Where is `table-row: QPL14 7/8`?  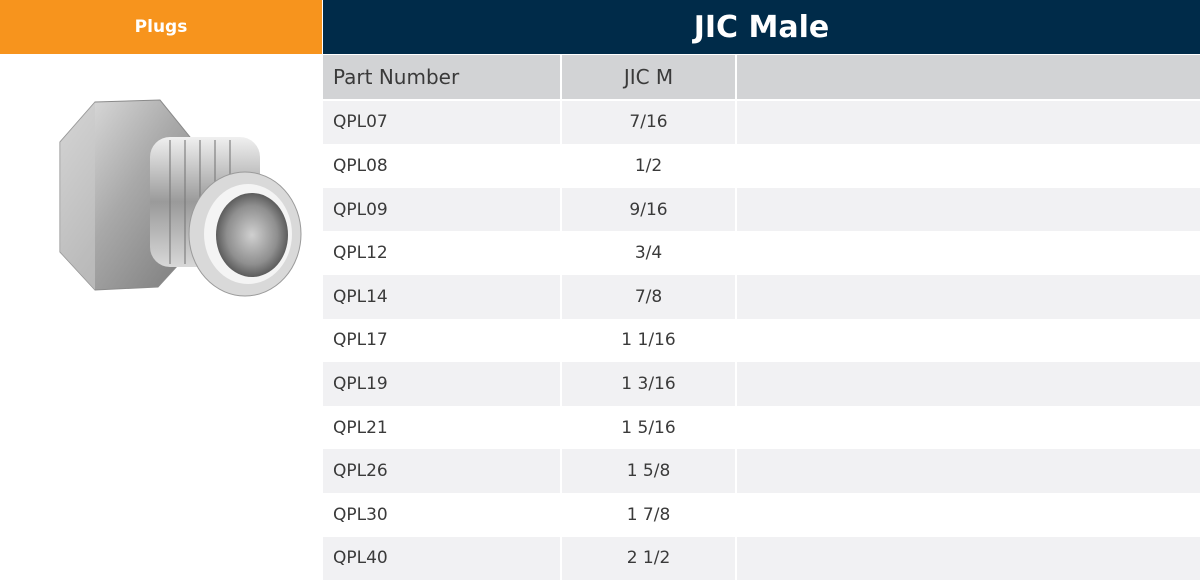
table-row: QPL14 7/8 is located at coordinates (761, 296).